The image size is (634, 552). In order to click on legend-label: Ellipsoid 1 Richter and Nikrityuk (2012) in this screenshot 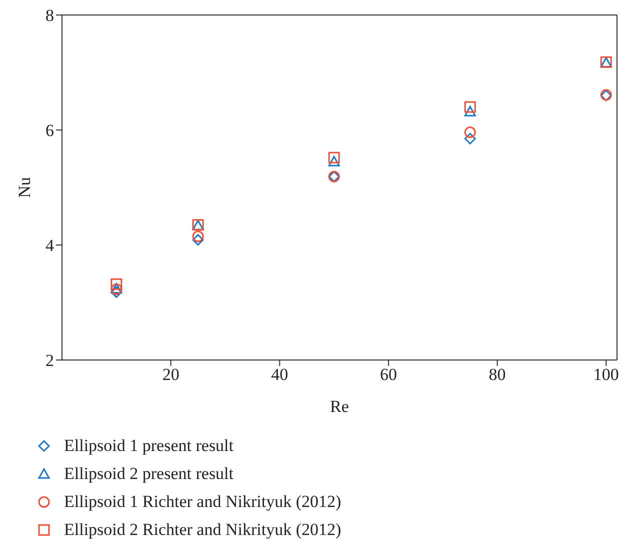, I will do `click(203, 502)`.